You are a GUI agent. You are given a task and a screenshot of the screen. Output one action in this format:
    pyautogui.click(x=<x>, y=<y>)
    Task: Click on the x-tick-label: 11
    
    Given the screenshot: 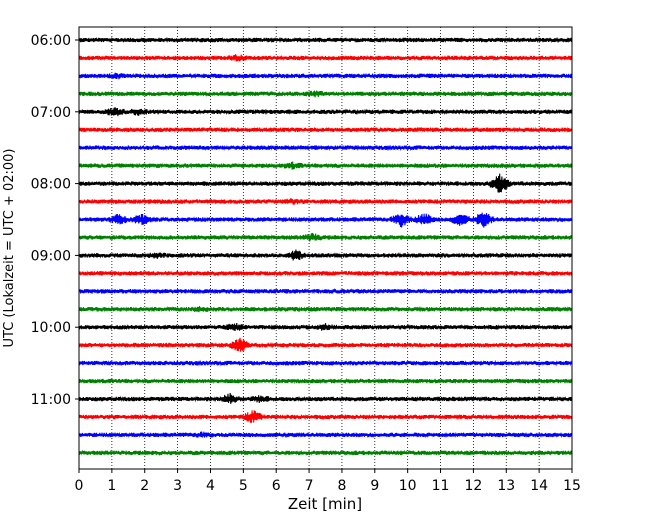 What is the action you would take?
    pyautogui.click(x=441, y=486)
    